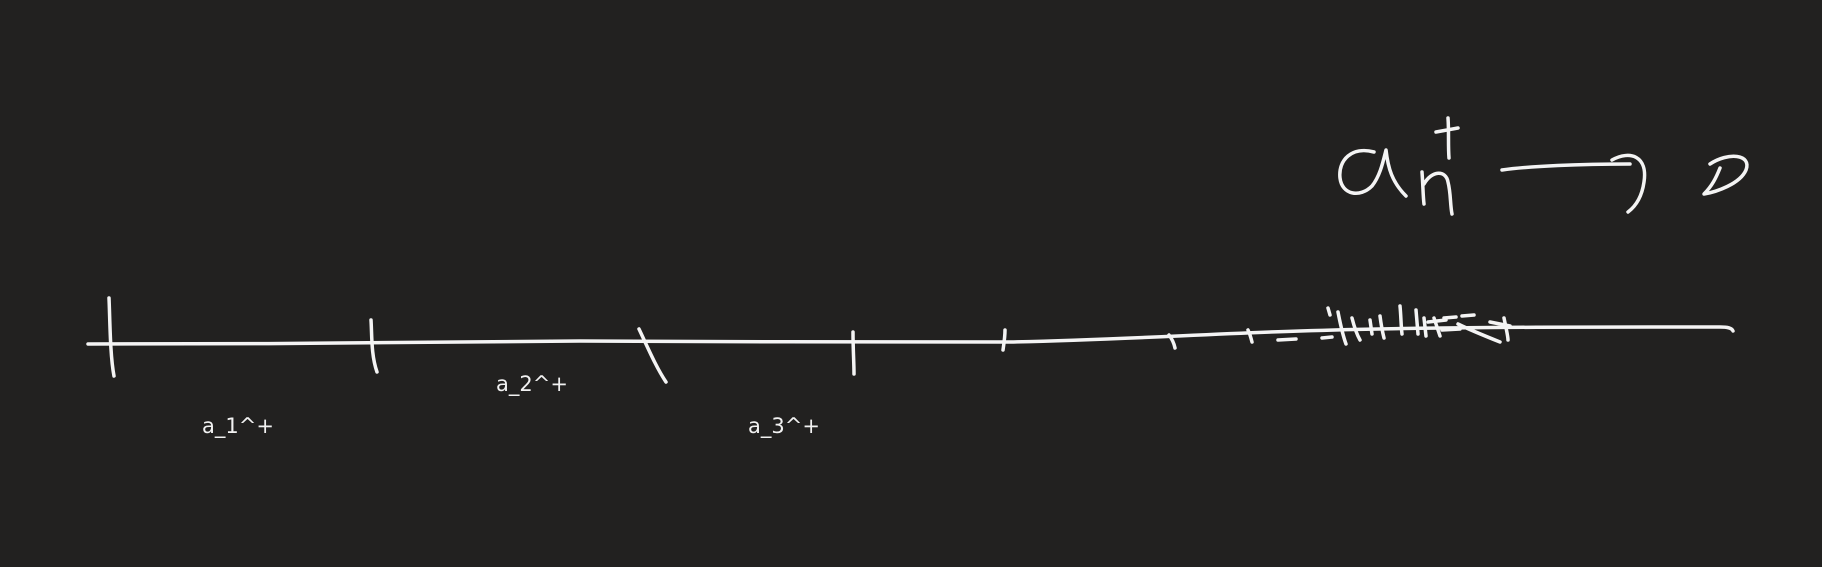  Describe the element at coordinates (1573, 183) in the screenshot. I see `arrow` at that location.